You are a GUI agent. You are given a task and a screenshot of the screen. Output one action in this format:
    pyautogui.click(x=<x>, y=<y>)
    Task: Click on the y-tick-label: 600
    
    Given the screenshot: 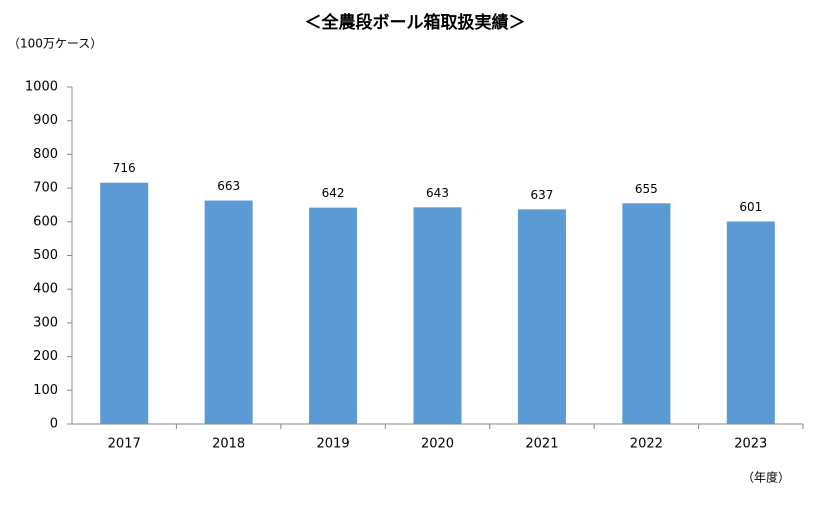 What is the action you would take?
    pyautogui.click(x=45, y=221)
    